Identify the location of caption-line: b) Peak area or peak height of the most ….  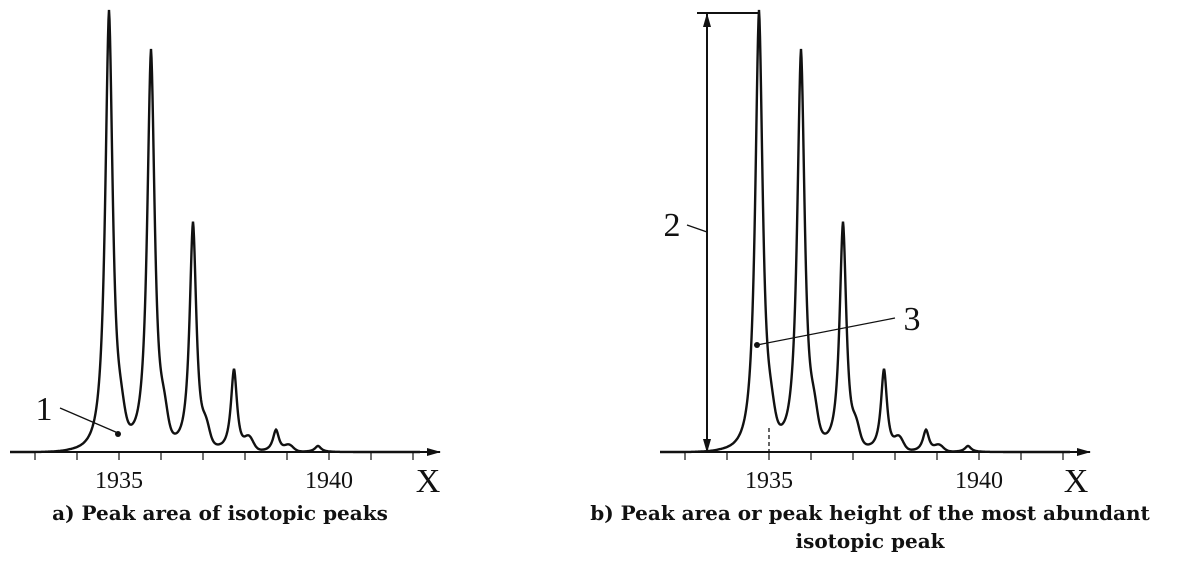
(870, 513).